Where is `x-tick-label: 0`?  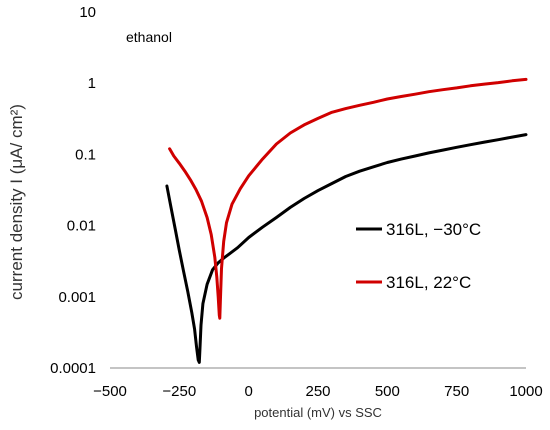
x-tick-label: 0 is located at coordinates (248, 391).